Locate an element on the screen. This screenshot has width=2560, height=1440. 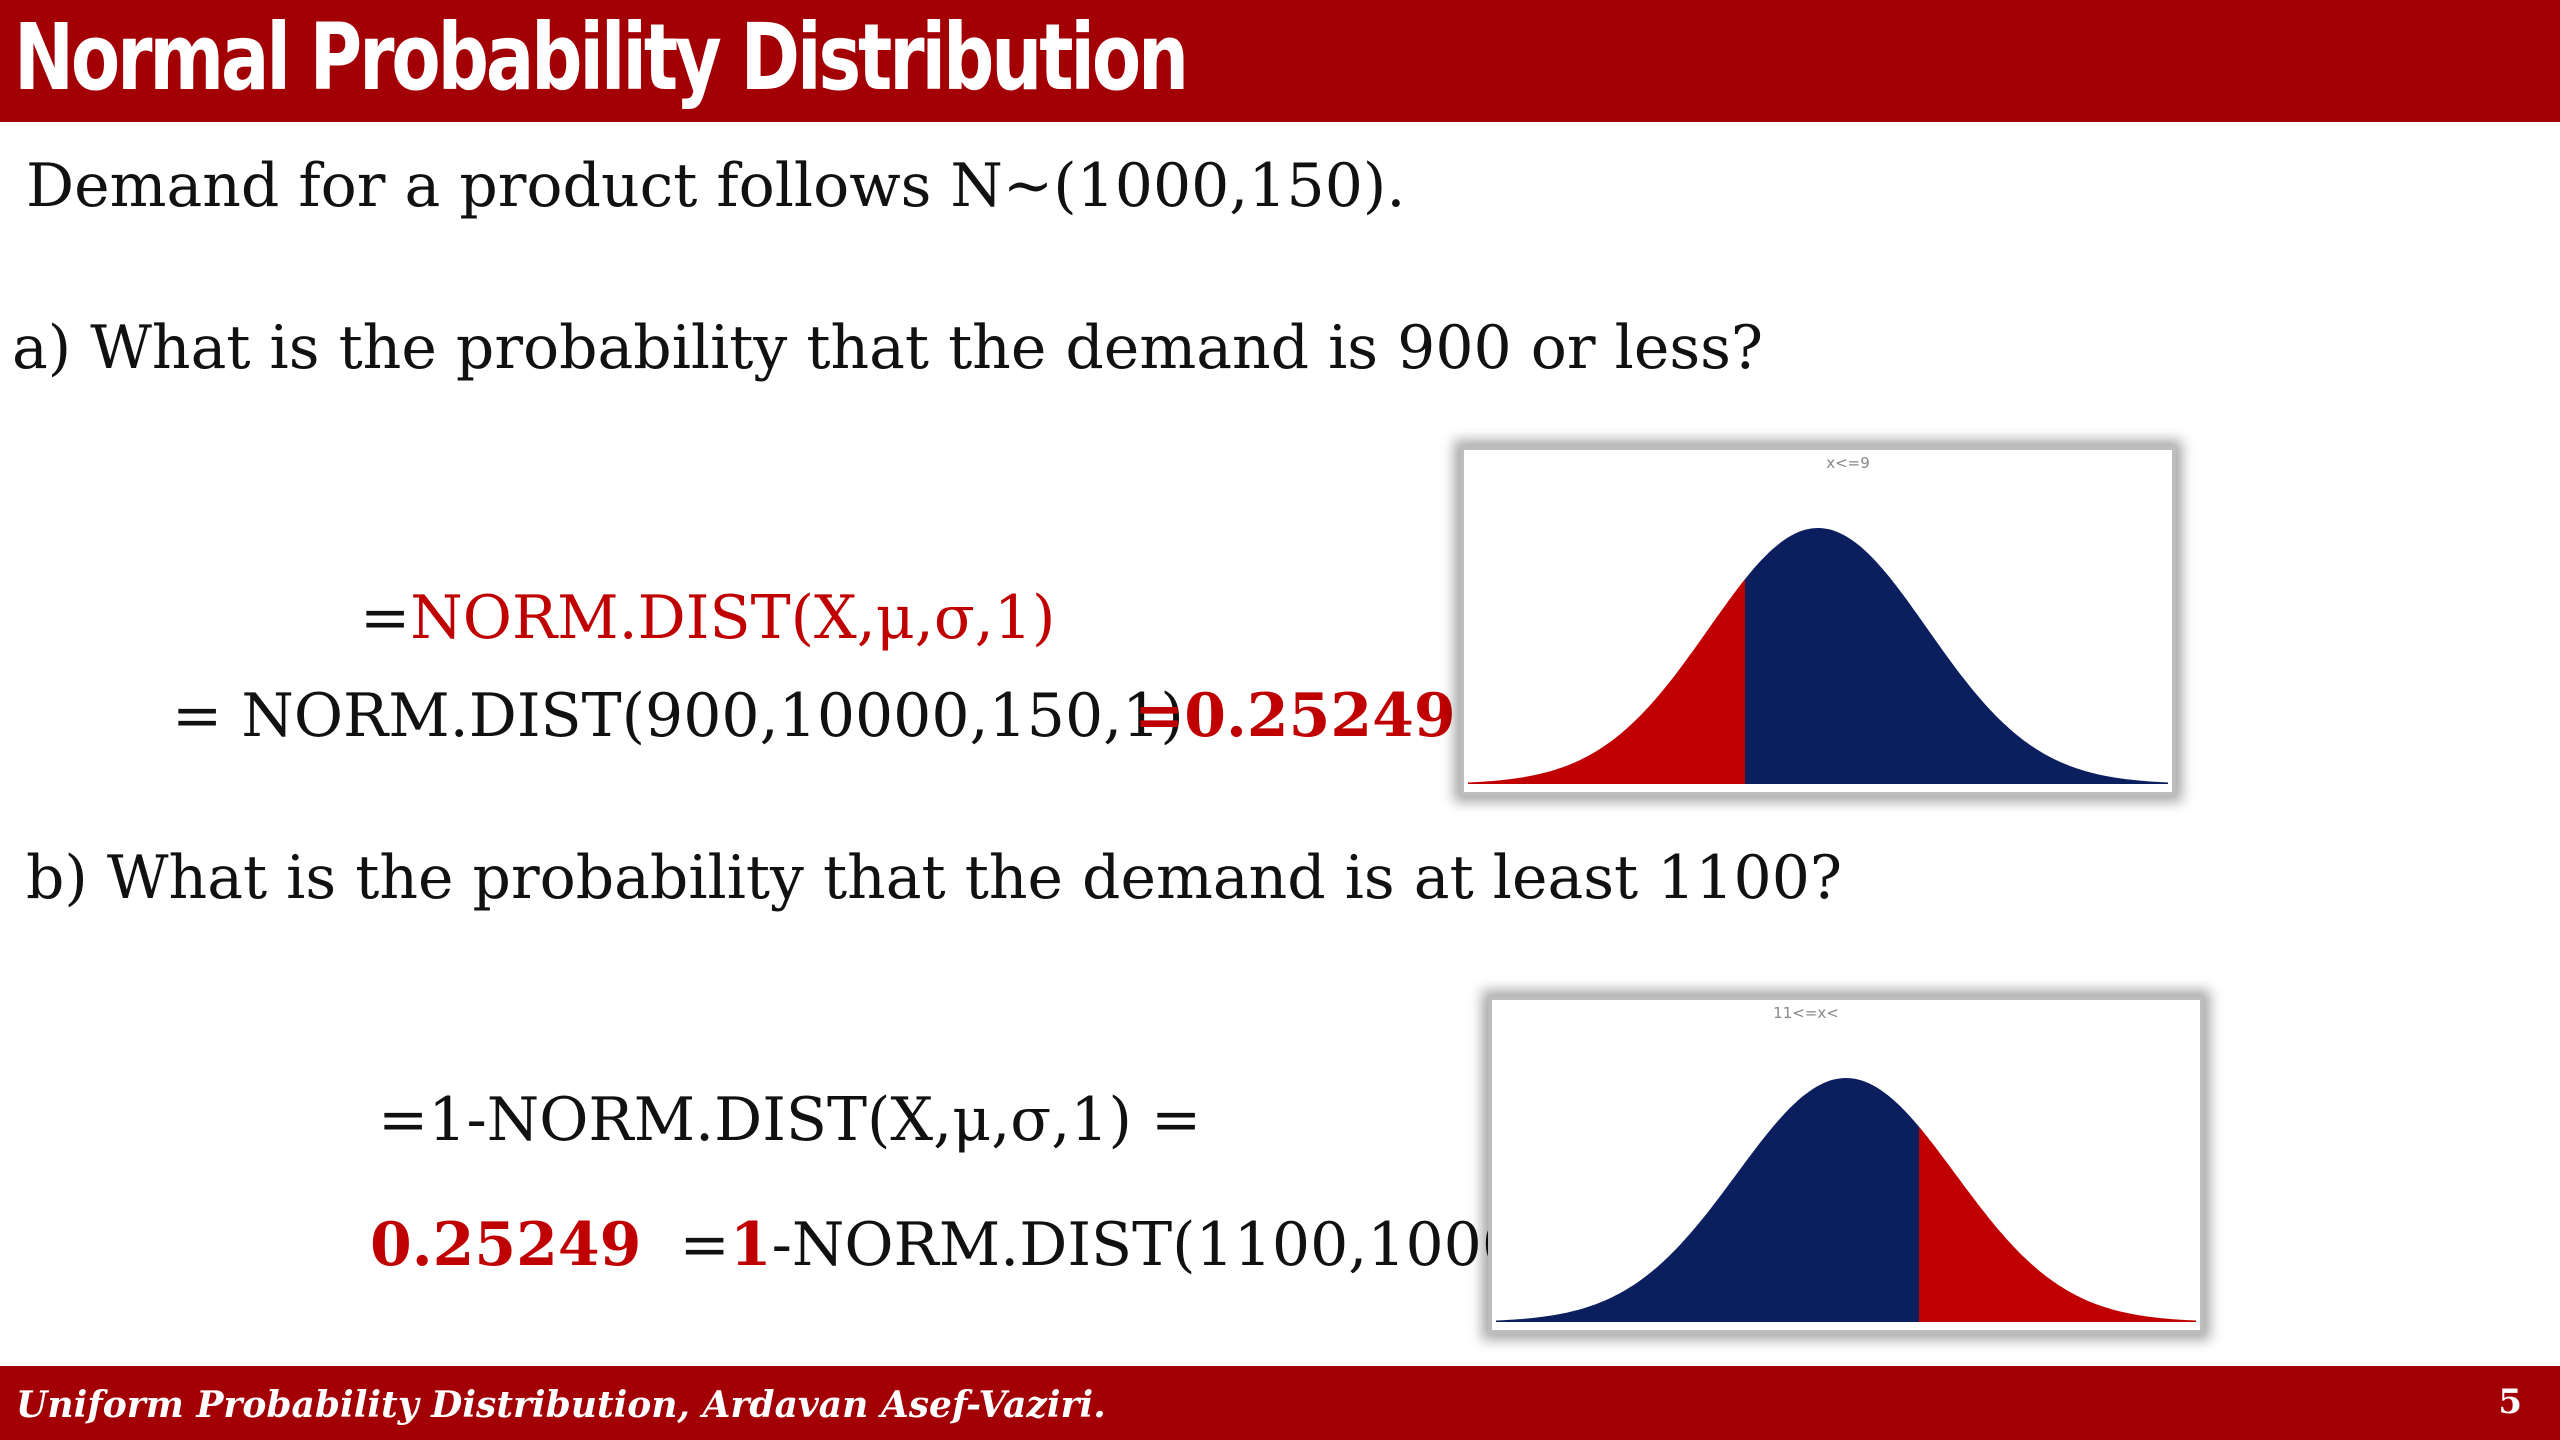
calc-b-row: 0.25249 =1-NORM.DIST(1100,1000,150,1 is located at coordinates (935, 1253).